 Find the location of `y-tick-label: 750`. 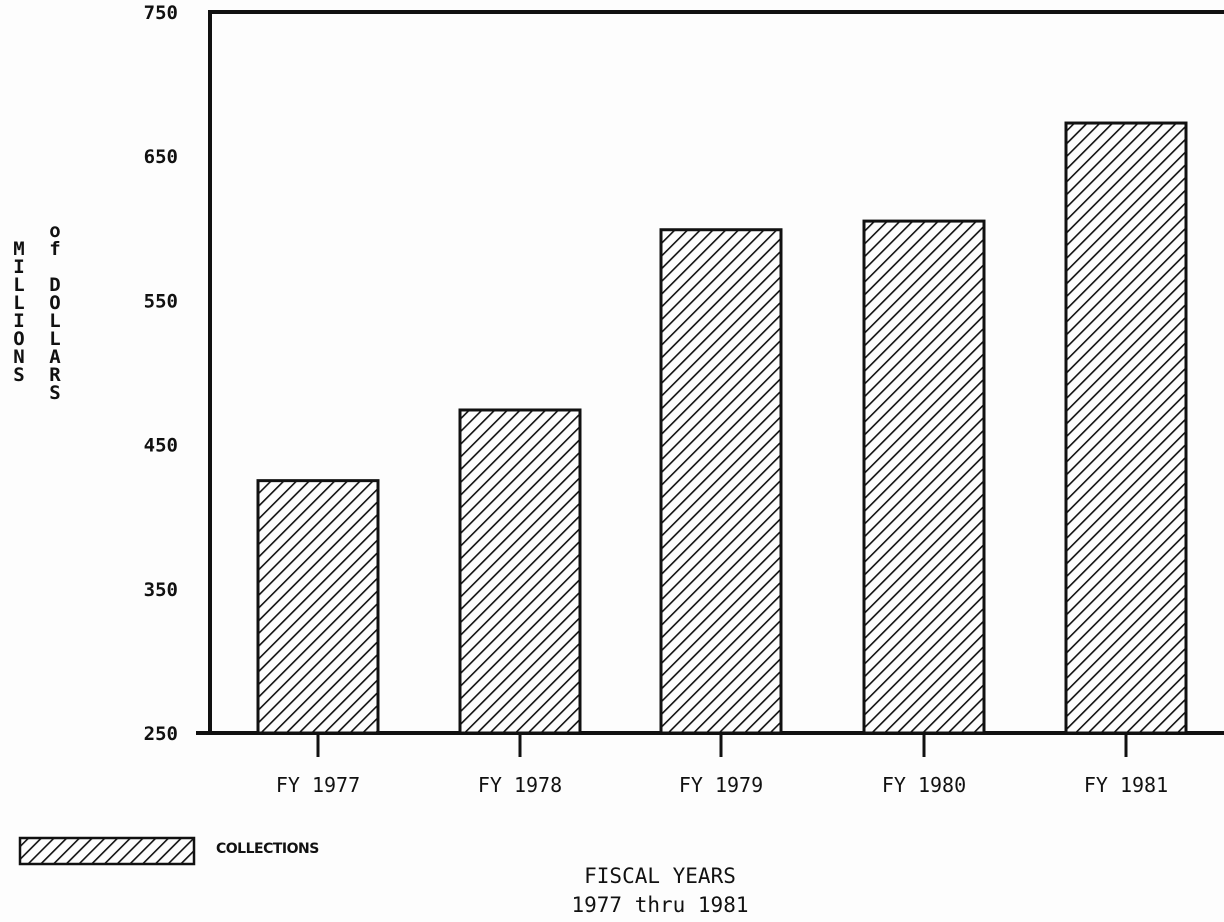

y-tick-label: 750 is located at coordinates (161, 13).